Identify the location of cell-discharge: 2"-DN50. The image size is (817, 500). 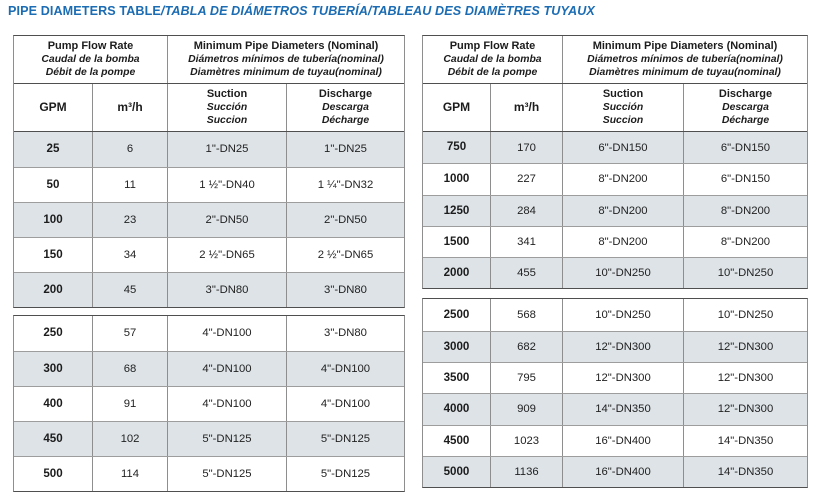
(345, 220).